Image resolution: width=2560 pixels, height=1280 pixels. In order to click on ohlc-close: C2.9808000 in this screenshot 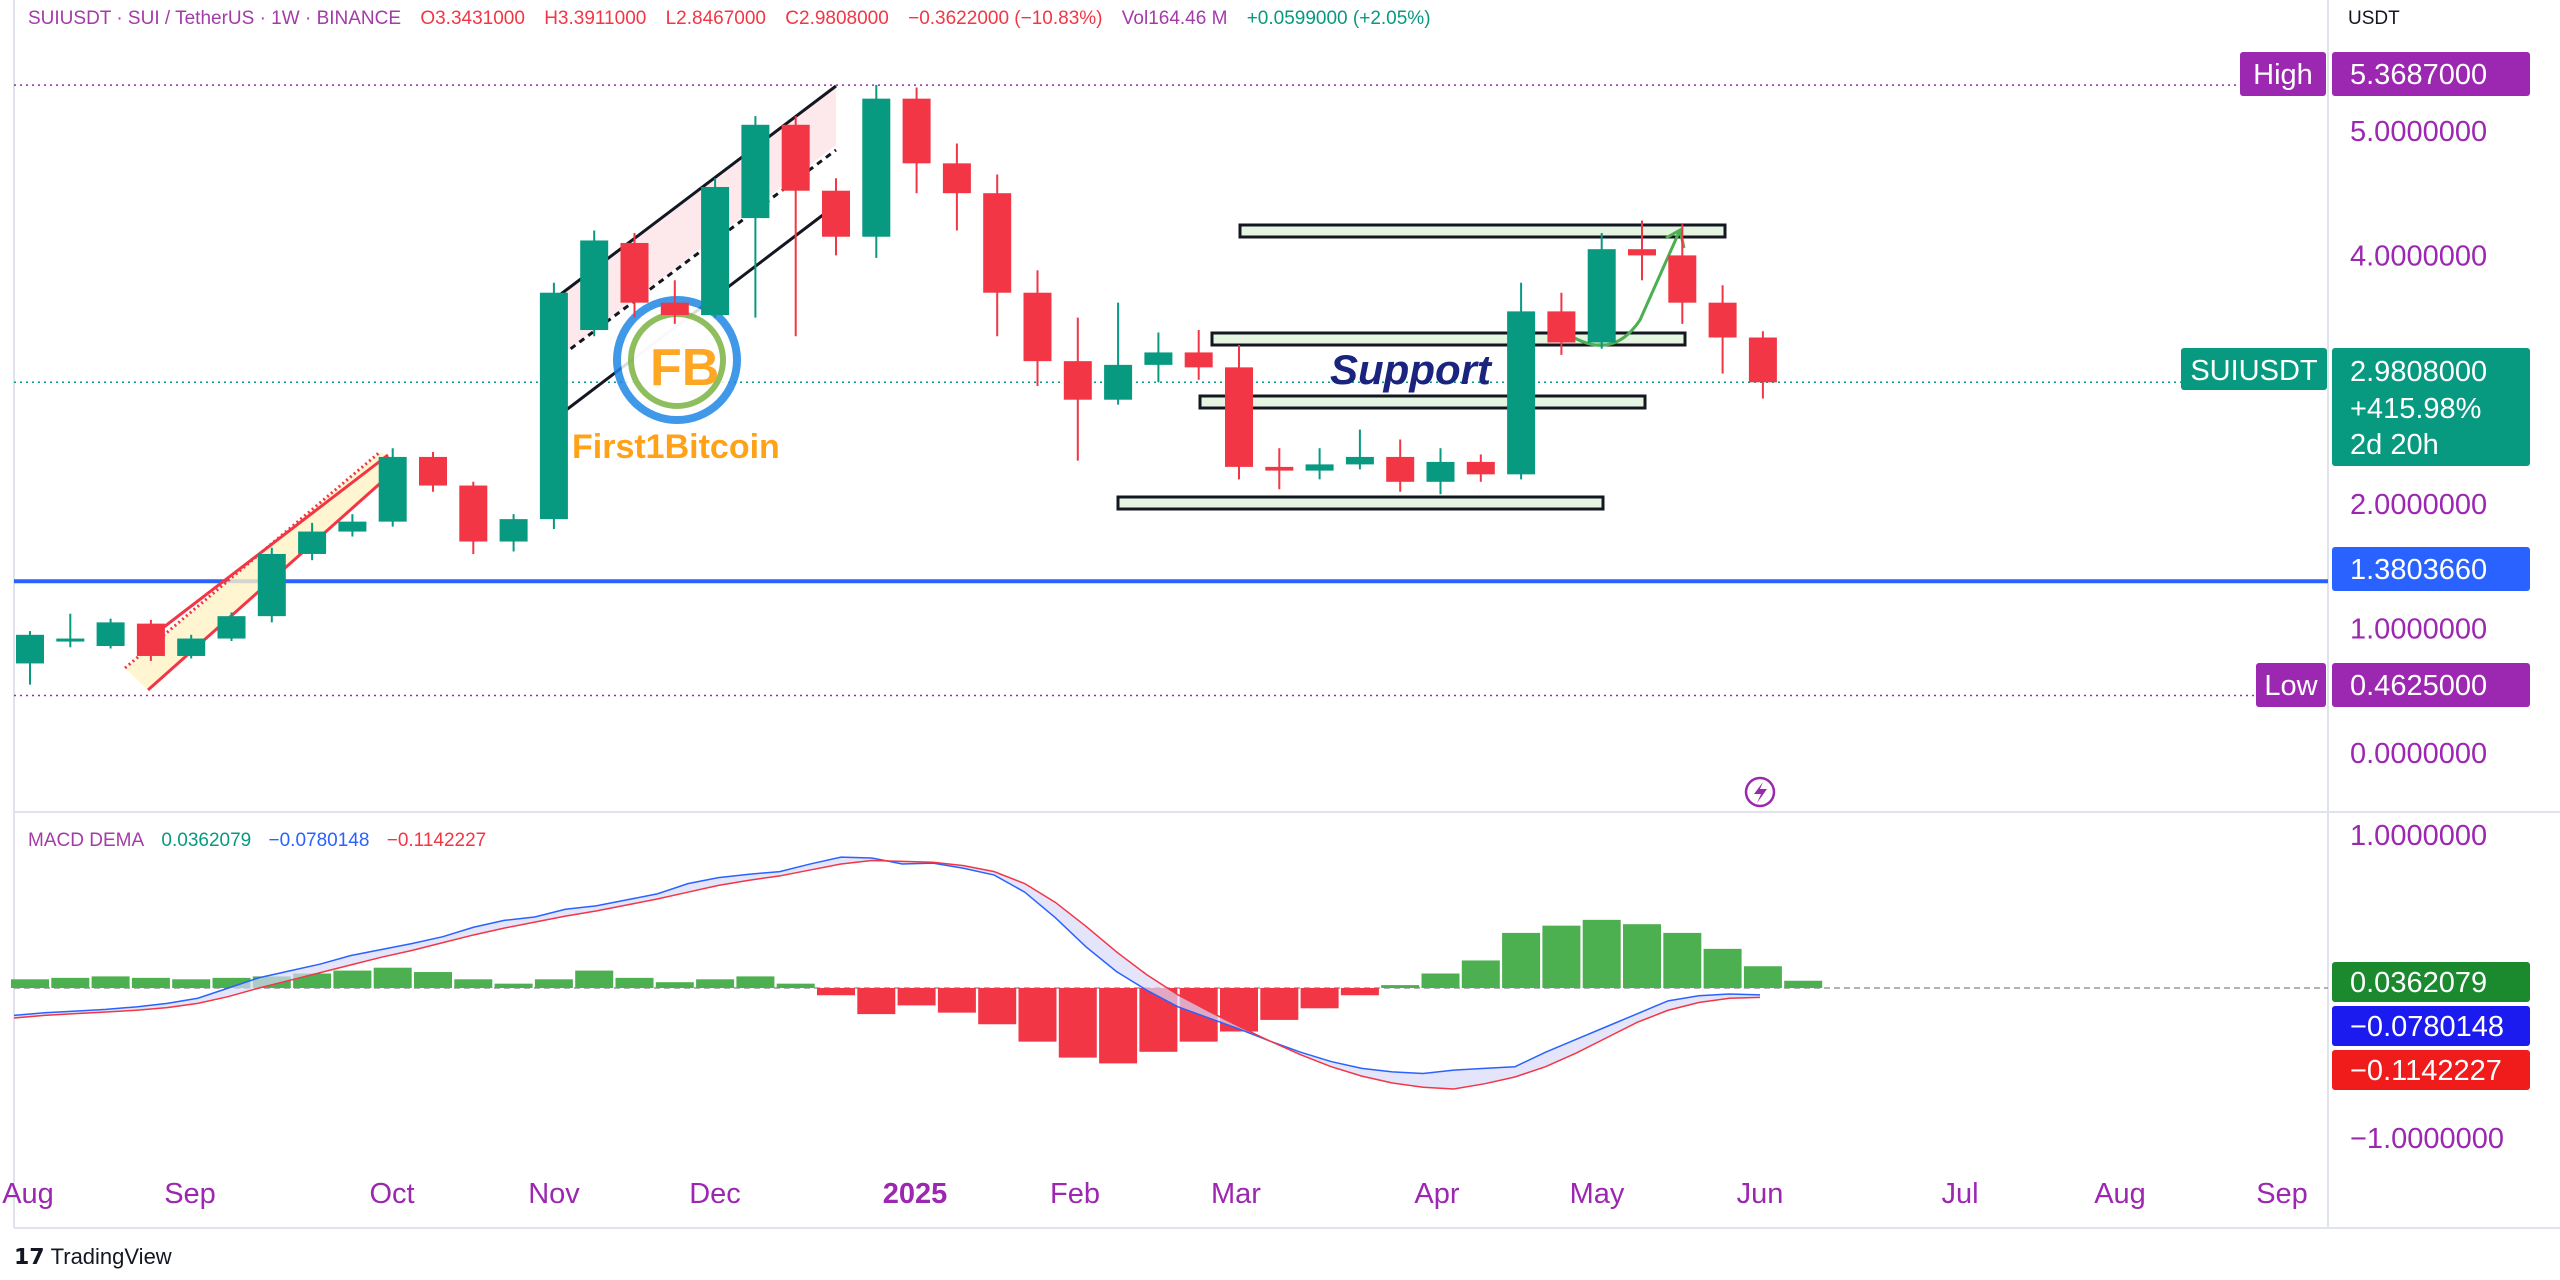, I will do `click(837, 18)`.